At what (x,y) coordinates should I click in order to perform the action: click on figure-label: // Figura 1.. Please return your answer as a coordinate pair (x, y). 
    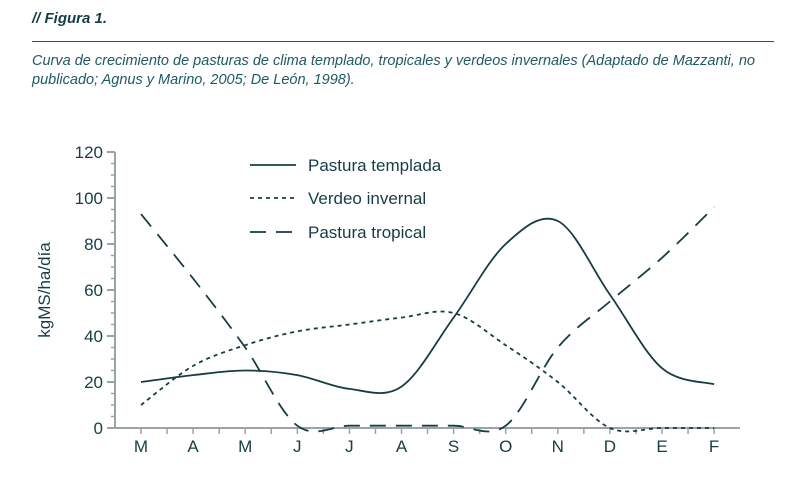
    Looking at the image, I should click on (70, 18).